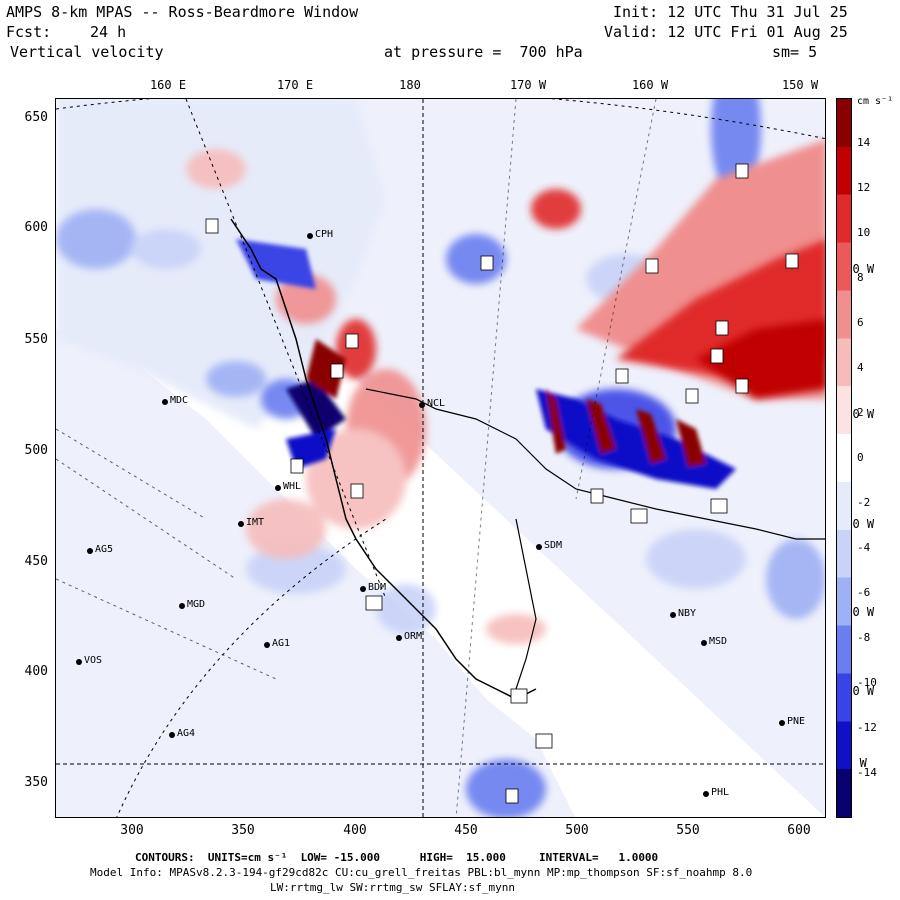 The height and width of the screenshot is (900, 900). Describe the element at coordinates (860, 322) in the screenshot. I see `colorbar-tick: 6` at that location.